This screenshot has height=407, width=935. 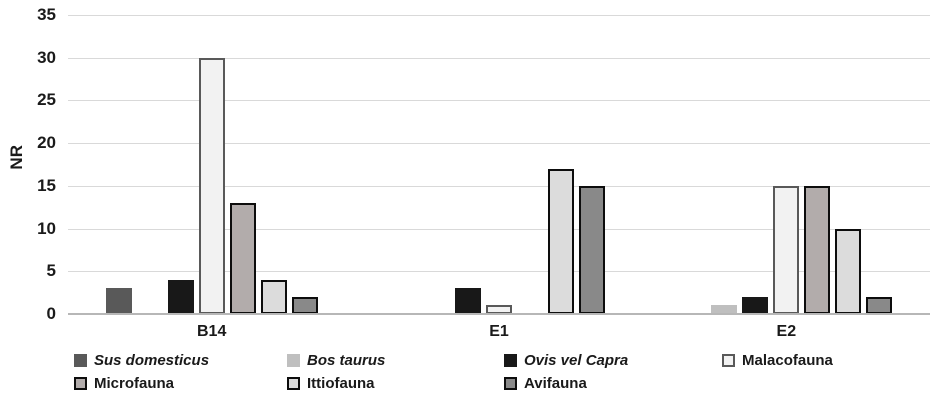 What do you see at coordinates (510, 383) in the screenshot?
I see `legend-swatch-avifauna` at bounding box center [510, 383].